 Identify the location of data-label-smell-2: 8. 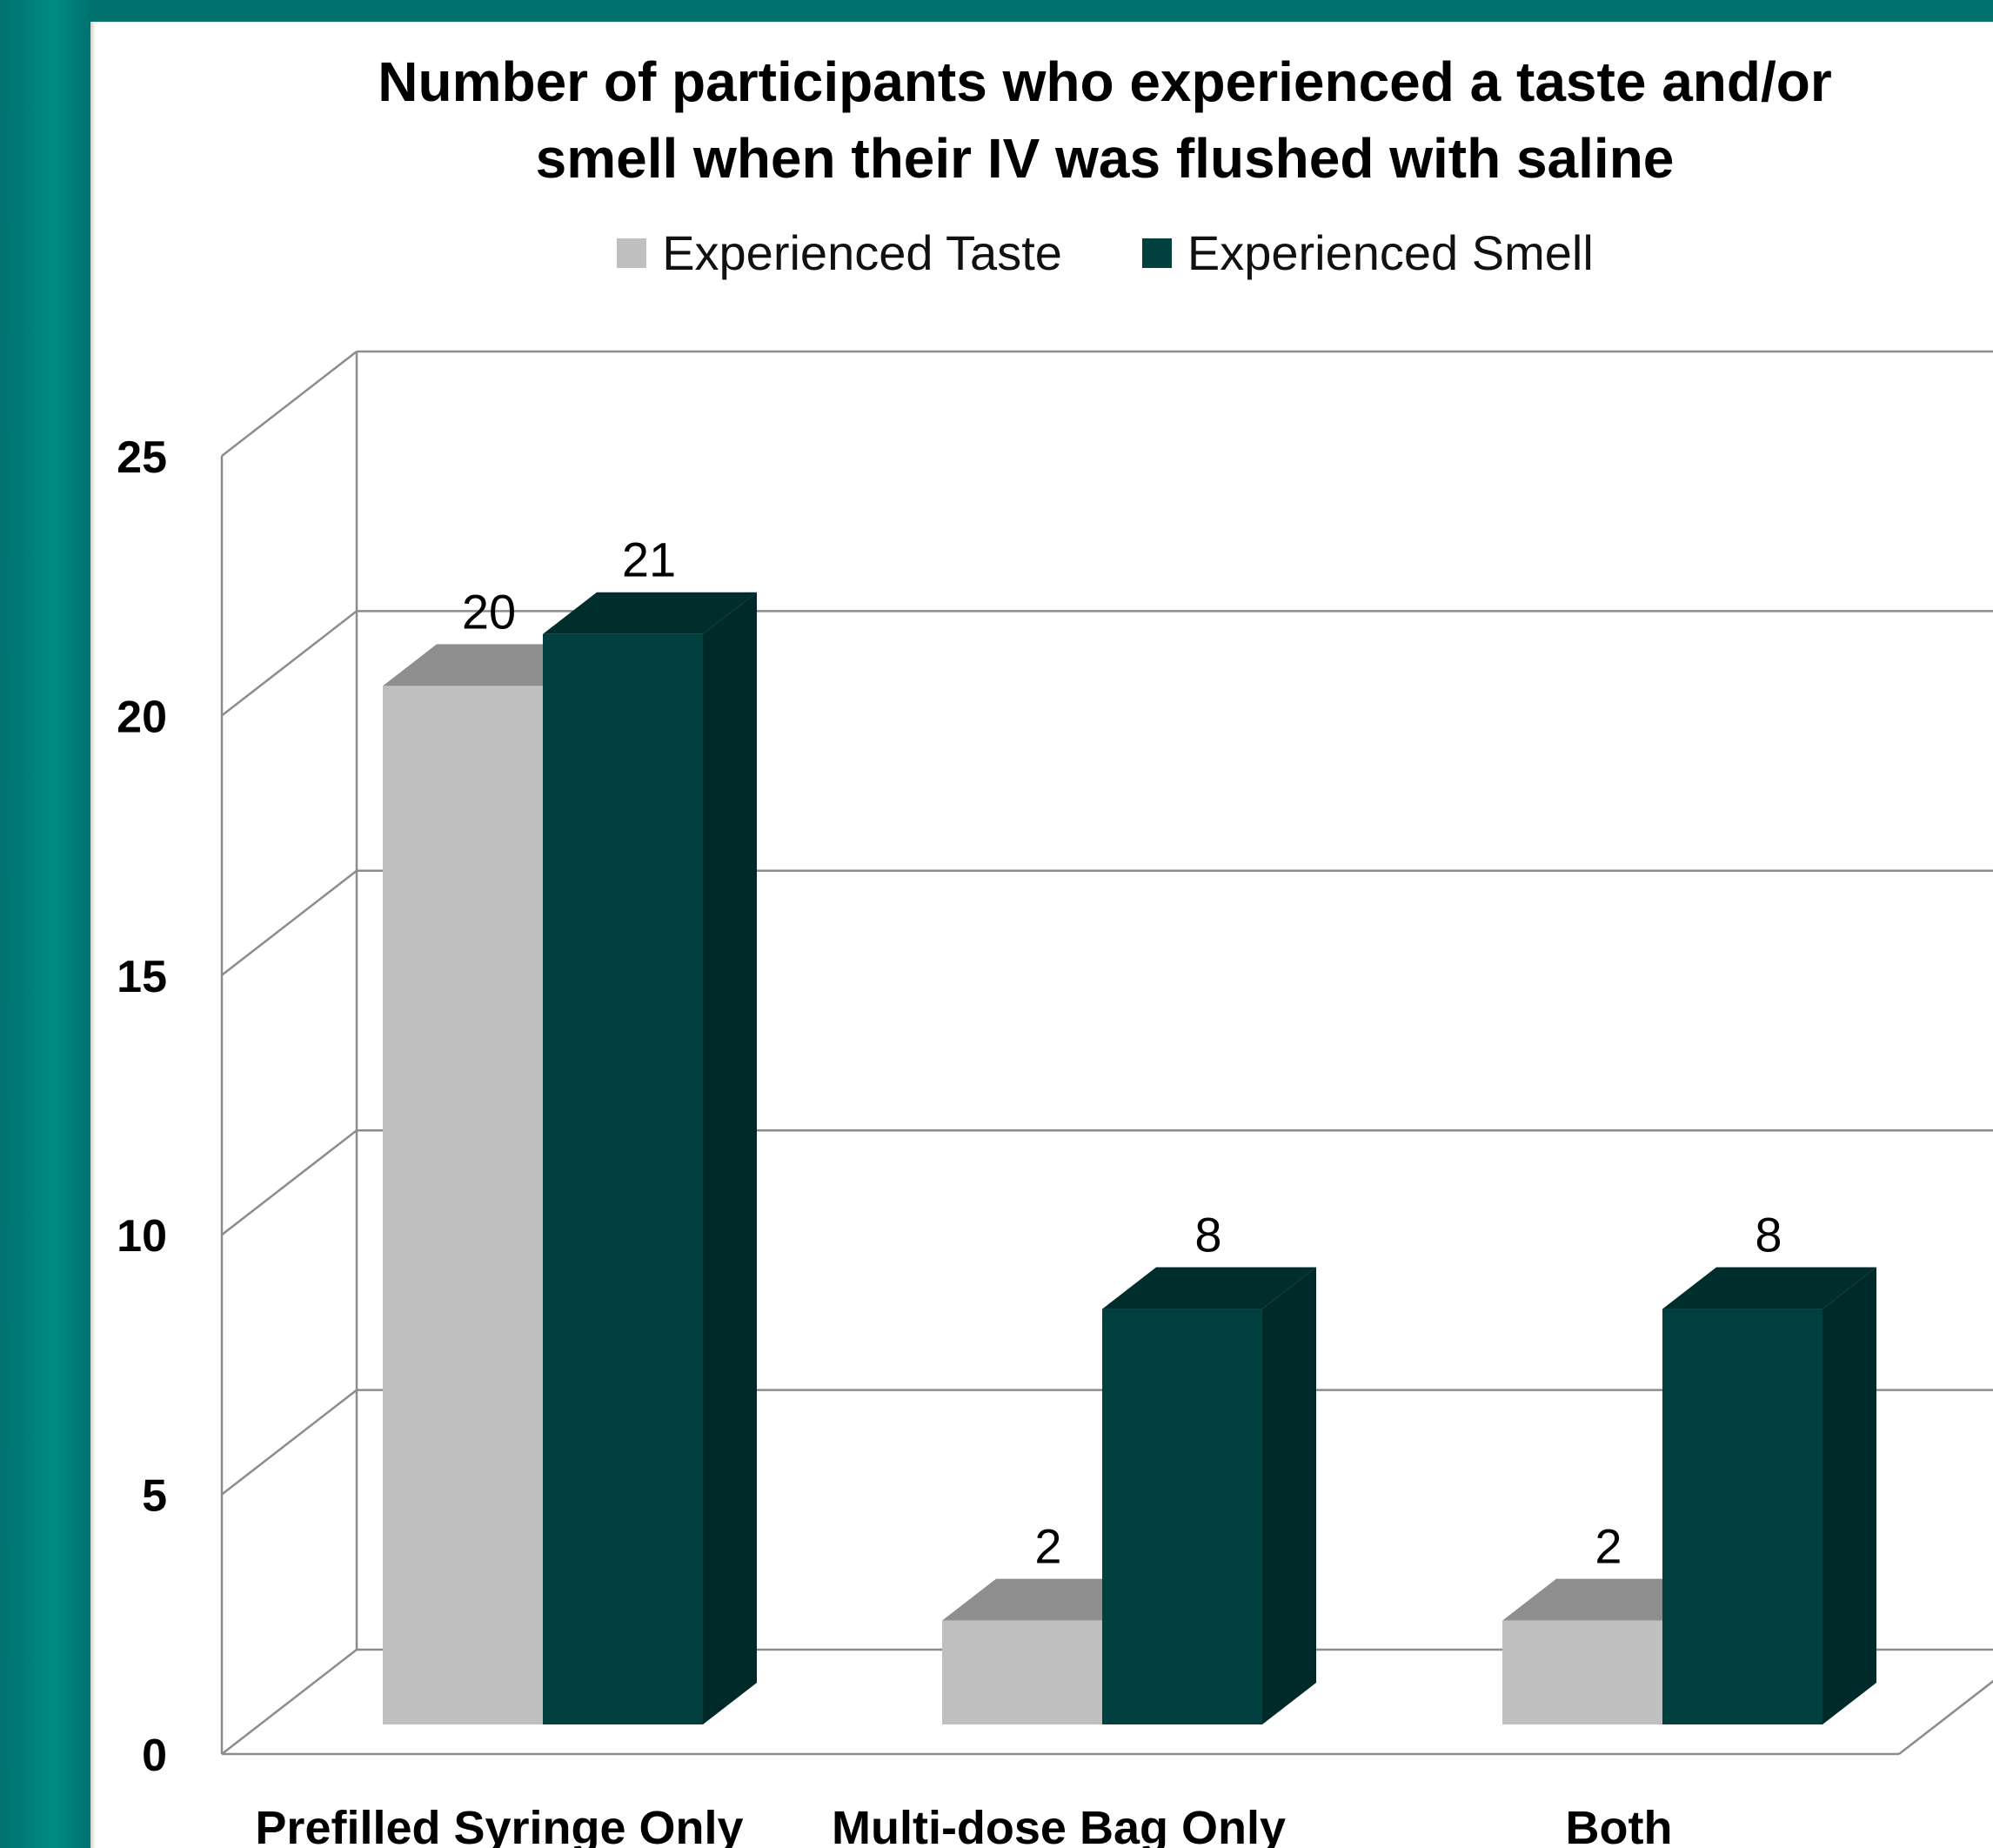
(1768, 1235).